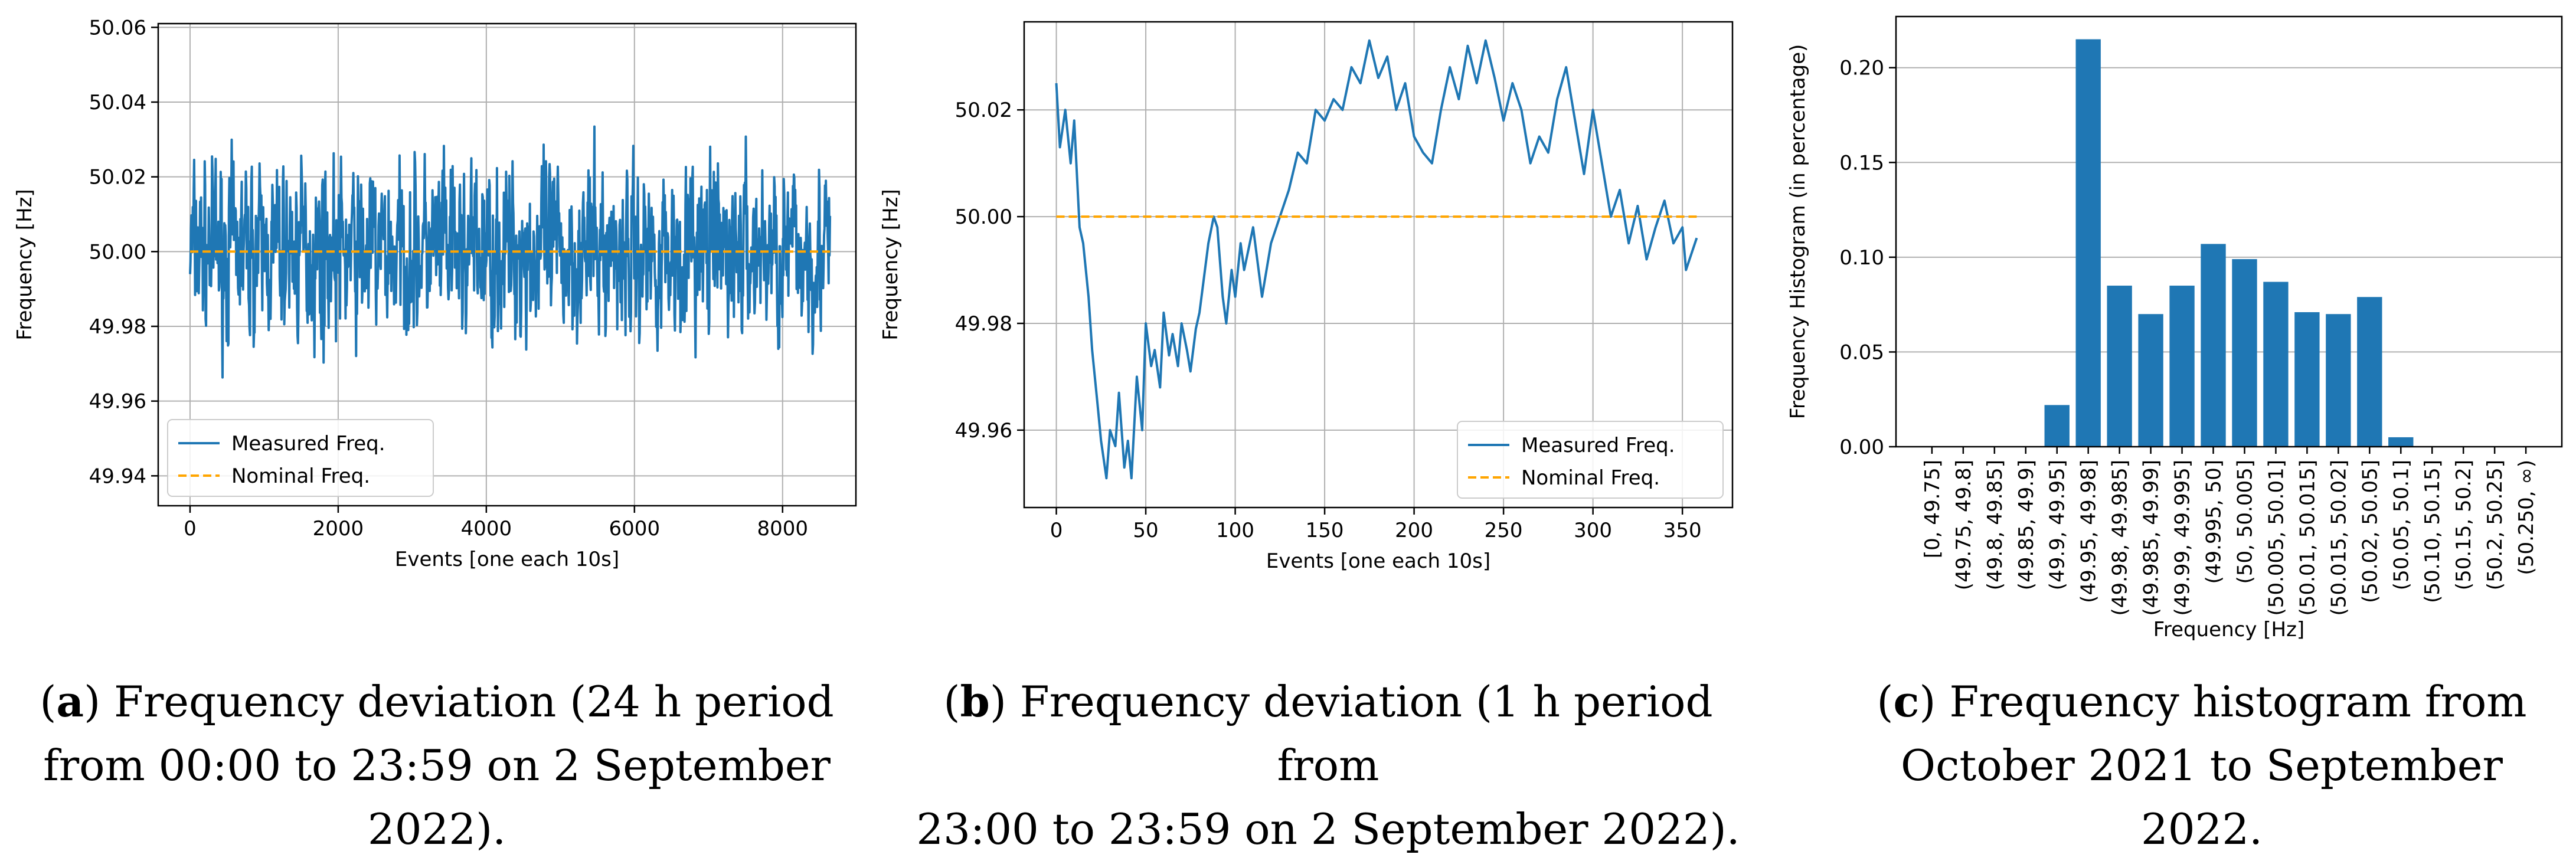 The height and width of the screenshot is (861, 2576). Describe the element at coordinates (2307, 538) in the screenshot. I see `panel-c-xtick-label: (50.01, 50.015]` at that location.